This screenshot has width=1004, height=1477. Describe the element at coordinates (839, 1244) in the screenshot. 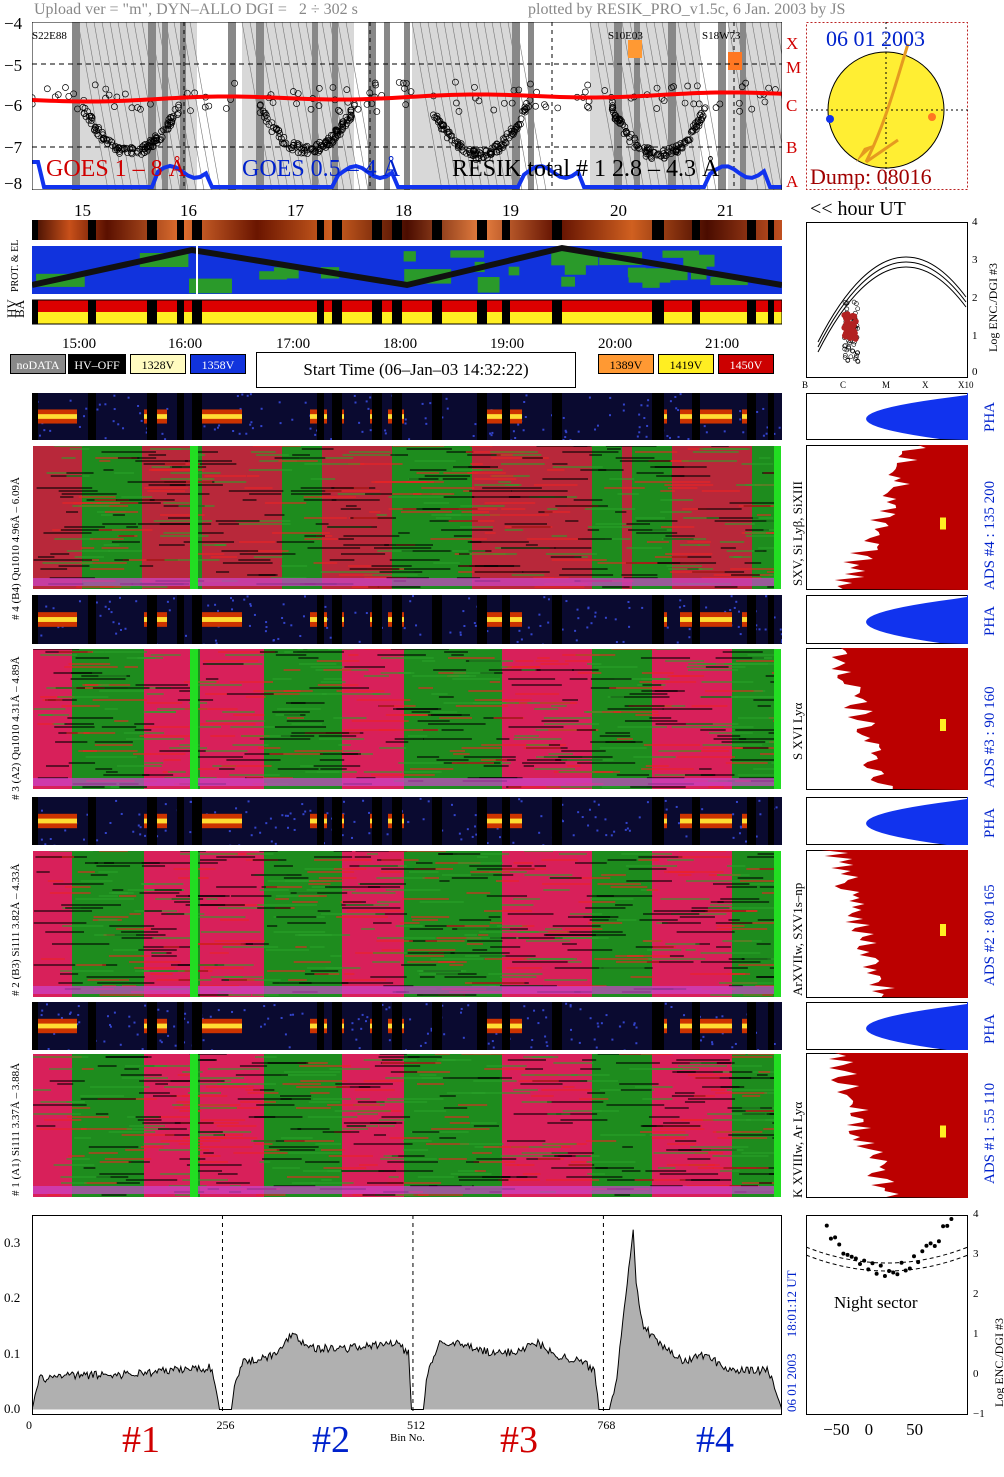

I see `night-point` at that location.